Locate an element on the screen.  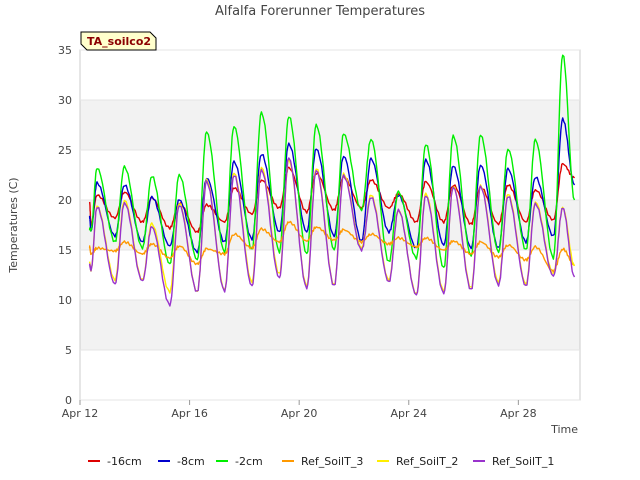
legend-item: -2cm is located at coordinates (239, 461).